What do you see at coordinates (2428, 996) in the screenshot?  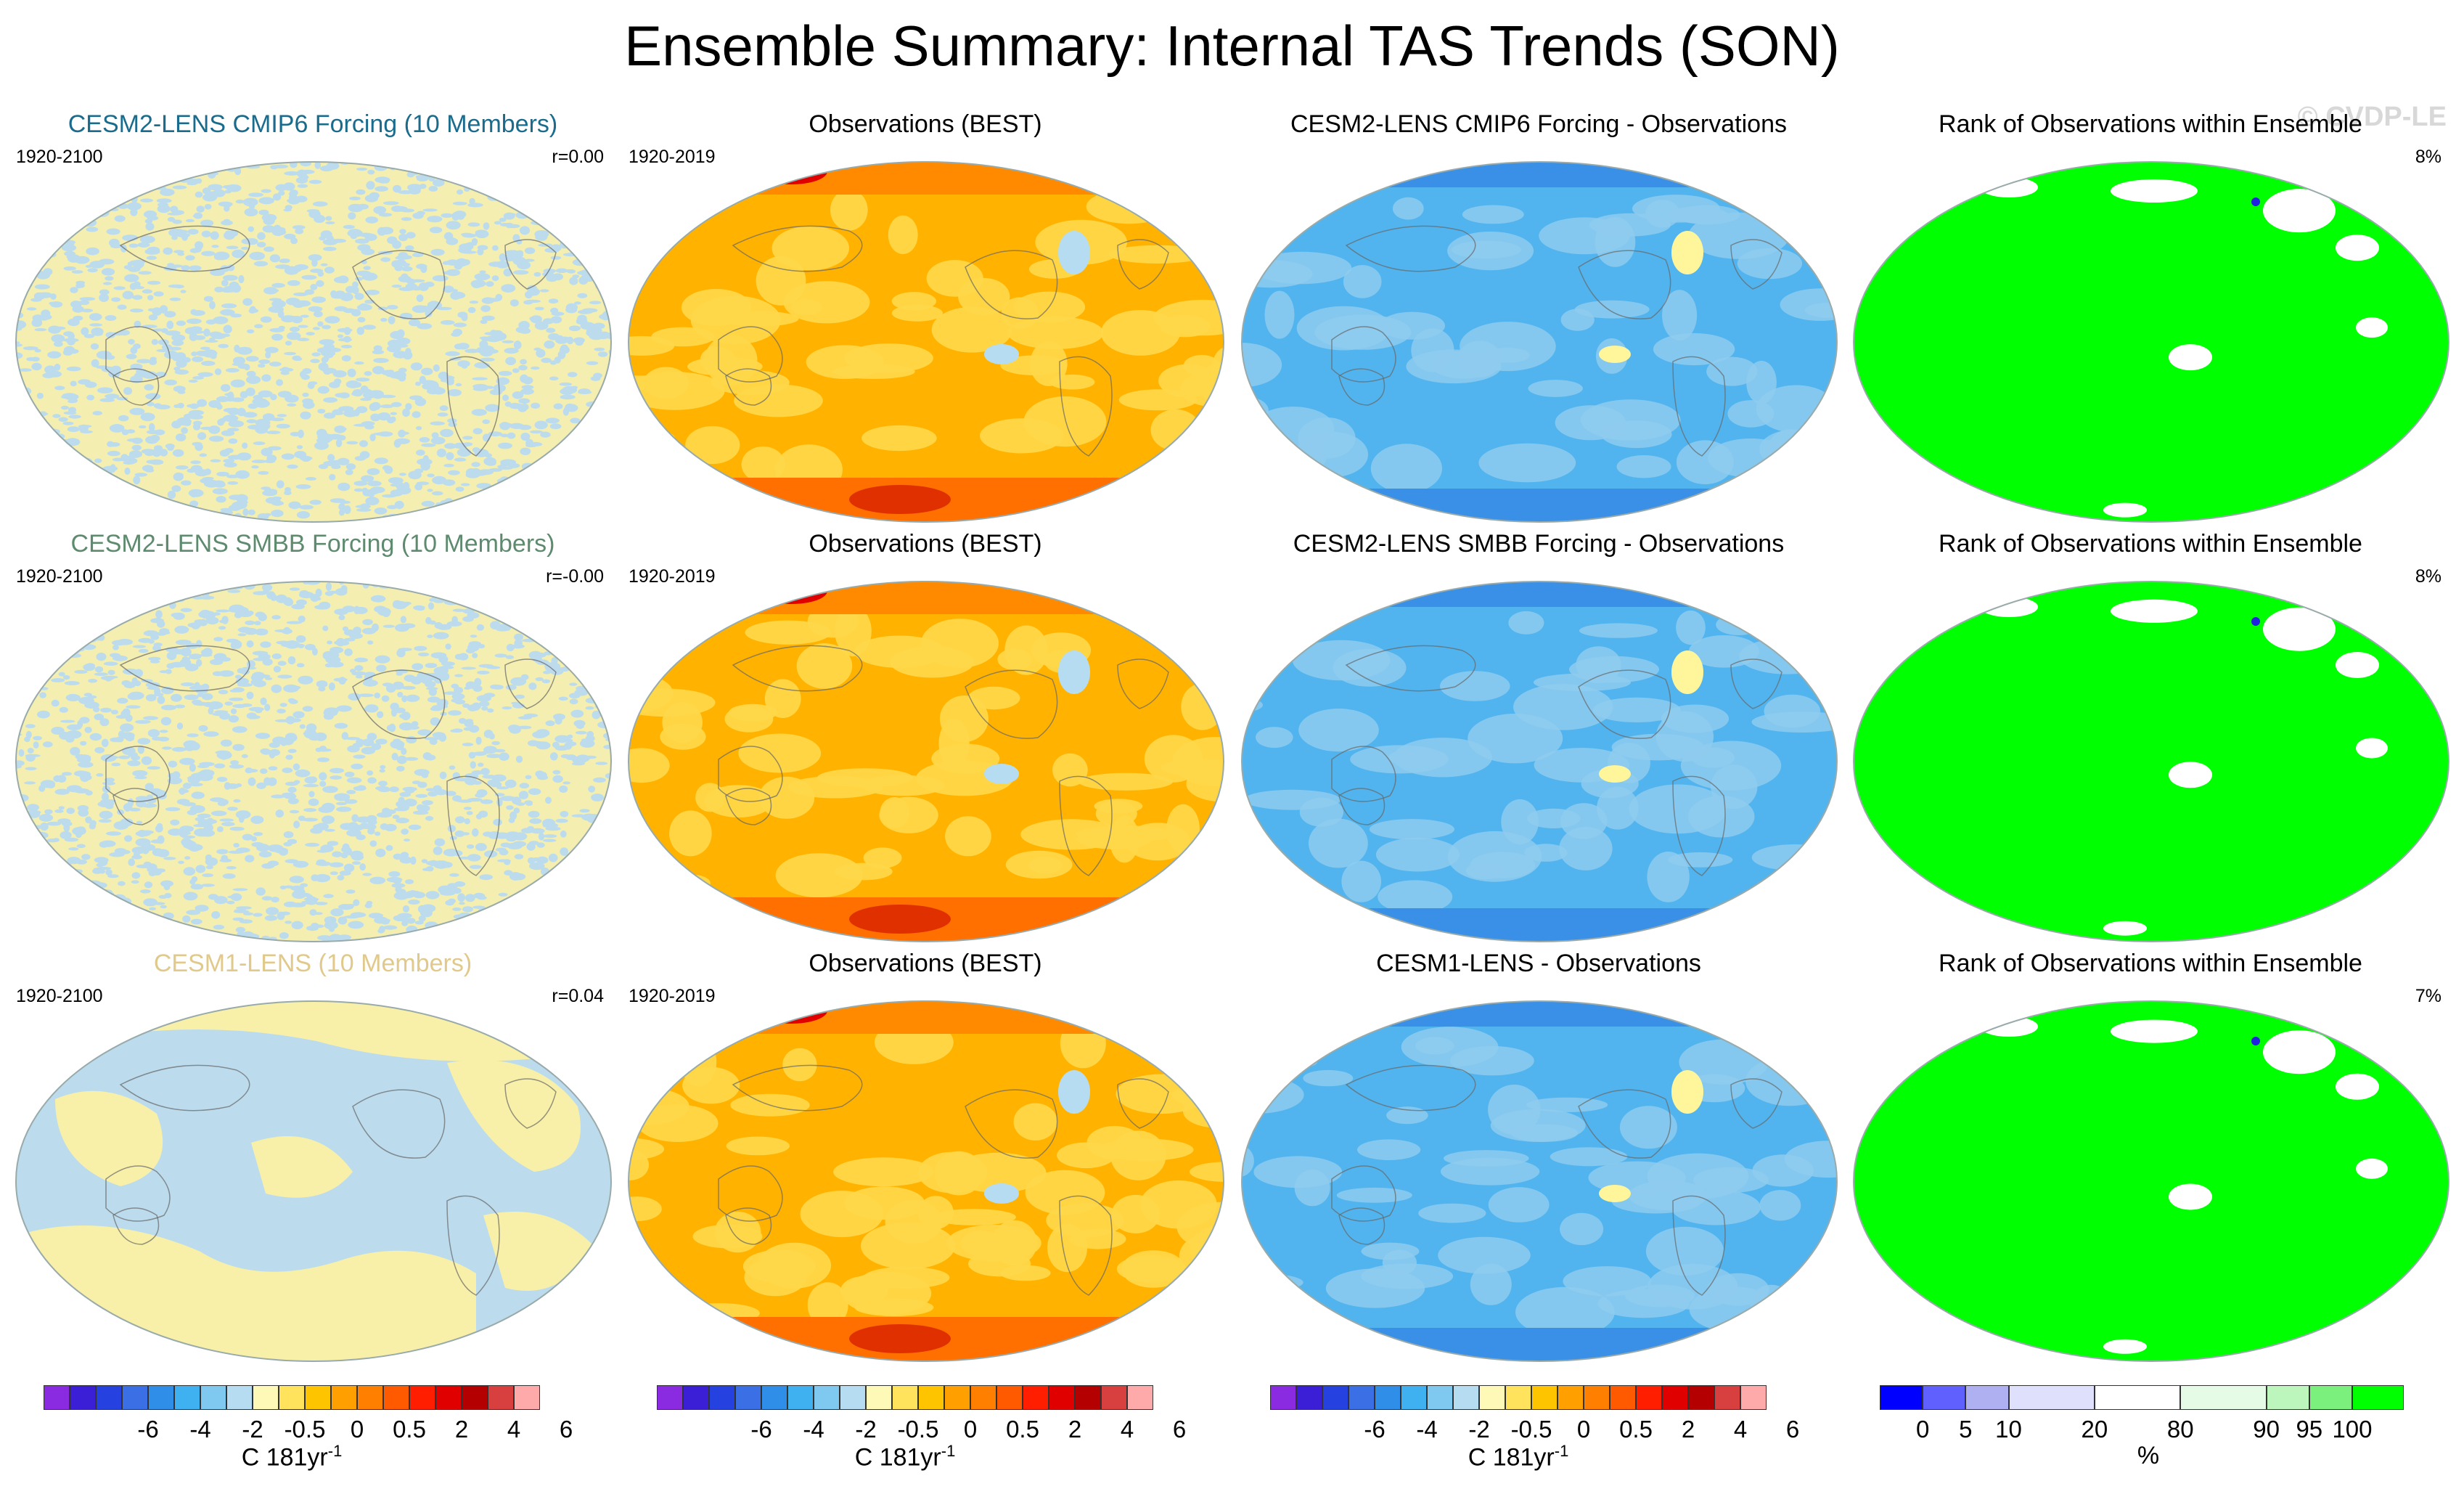 I see `rank-percent: 7%` at bounding box center [2428, 996].